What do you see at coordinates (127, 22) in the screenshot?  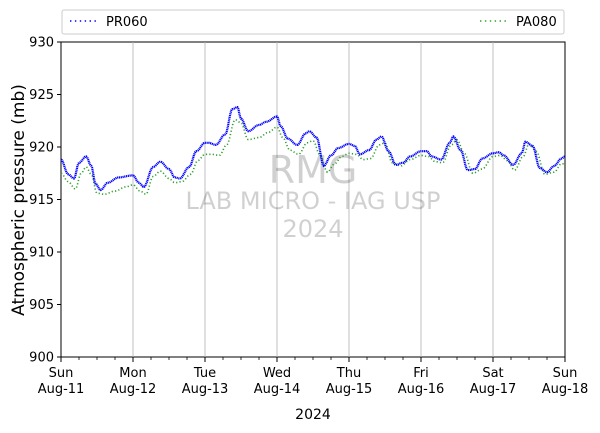 I see `legend-label-pr060: PR060` at bounding box center [127, 22].